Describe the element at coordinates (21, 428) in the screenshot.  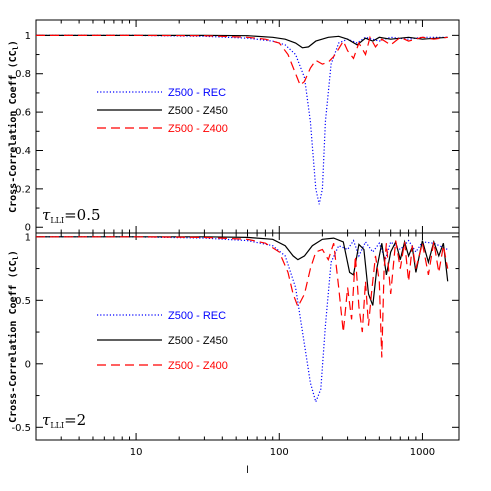
I see `y-tick-label: -0.5` at that location.